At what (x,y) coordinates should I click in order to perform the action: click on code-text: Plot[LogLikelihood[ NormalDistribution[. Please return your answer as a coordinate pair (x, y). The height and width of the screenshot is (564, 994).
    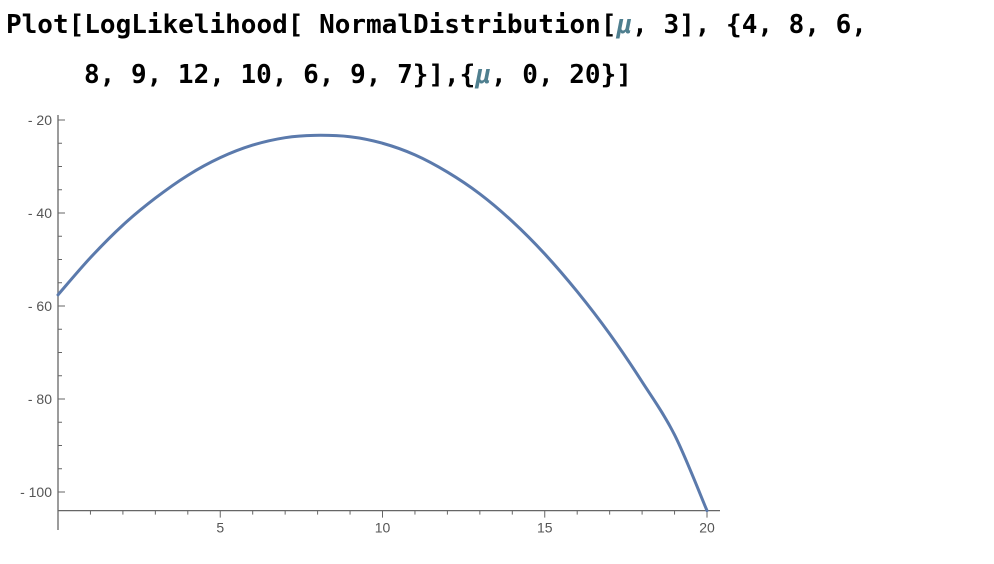
    Looking at the image, I should click on (311, 25).